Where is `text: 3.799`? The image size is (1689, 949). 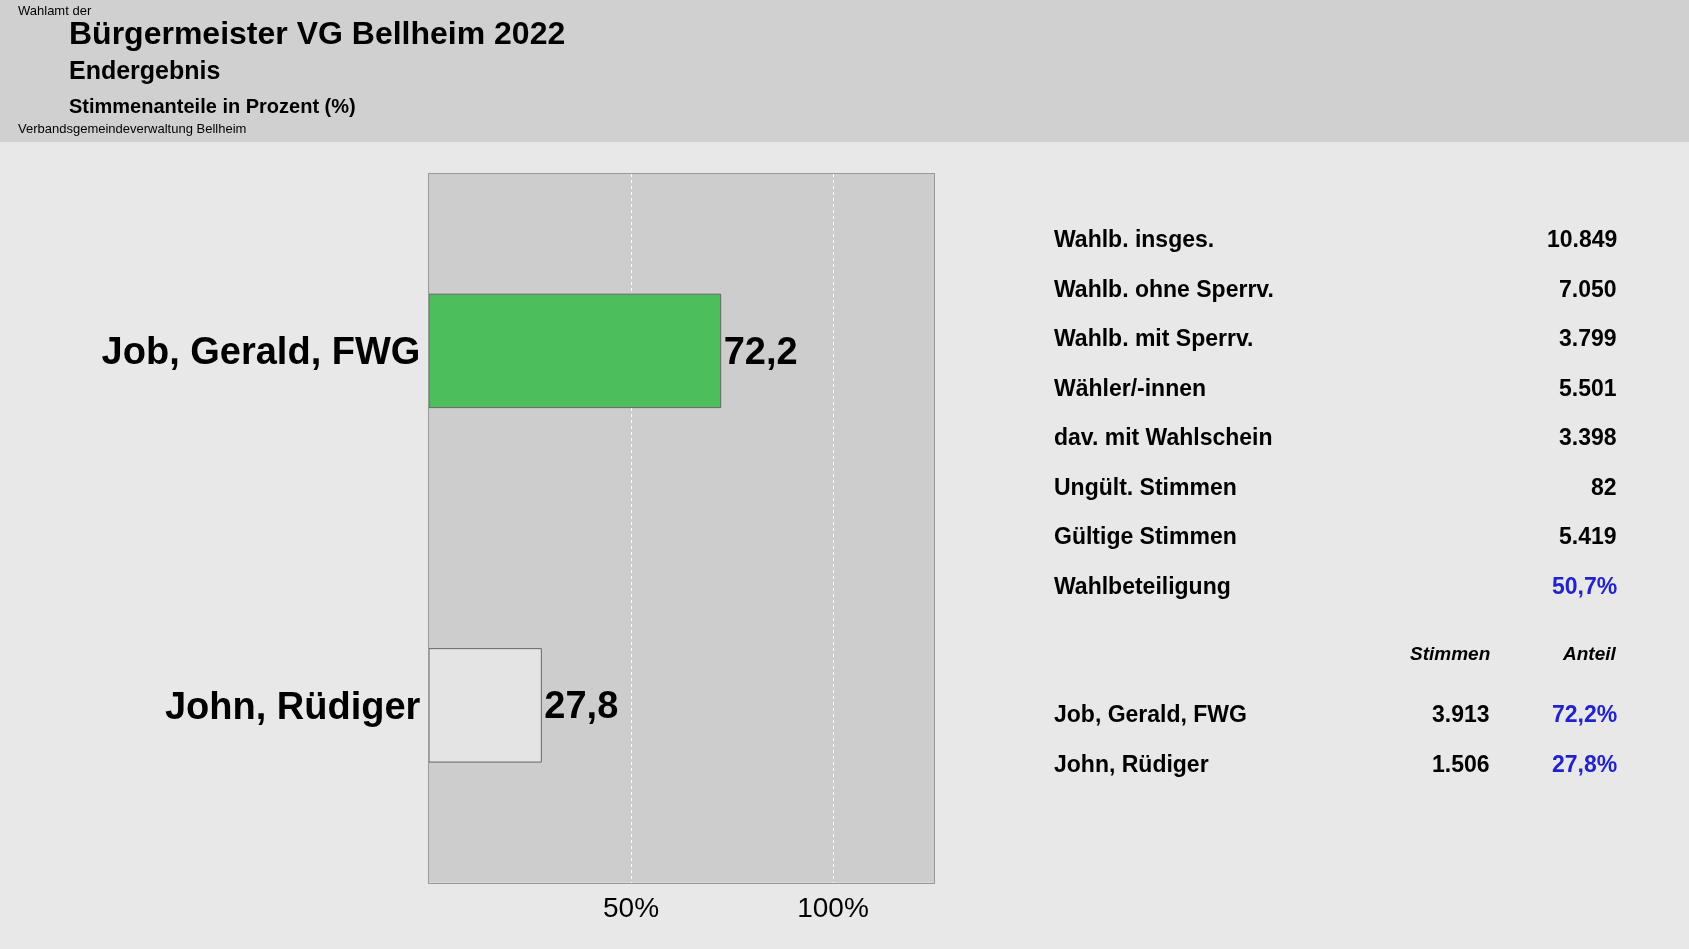
text: 3.799 is located at coordinates (1588, 338).